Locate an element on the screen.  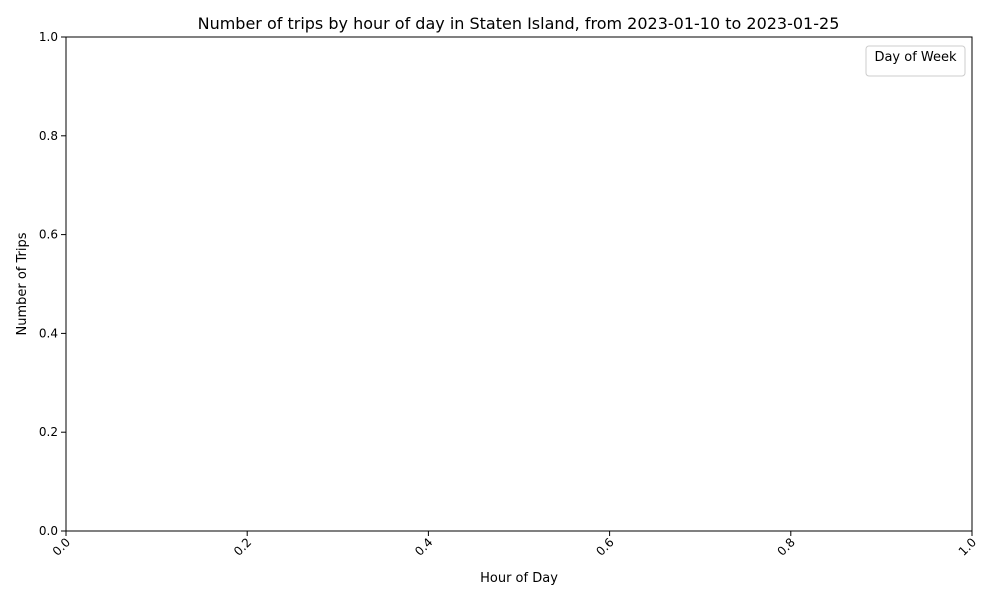
y-tick-label: 1.0 is located at coordinates (48, 37).